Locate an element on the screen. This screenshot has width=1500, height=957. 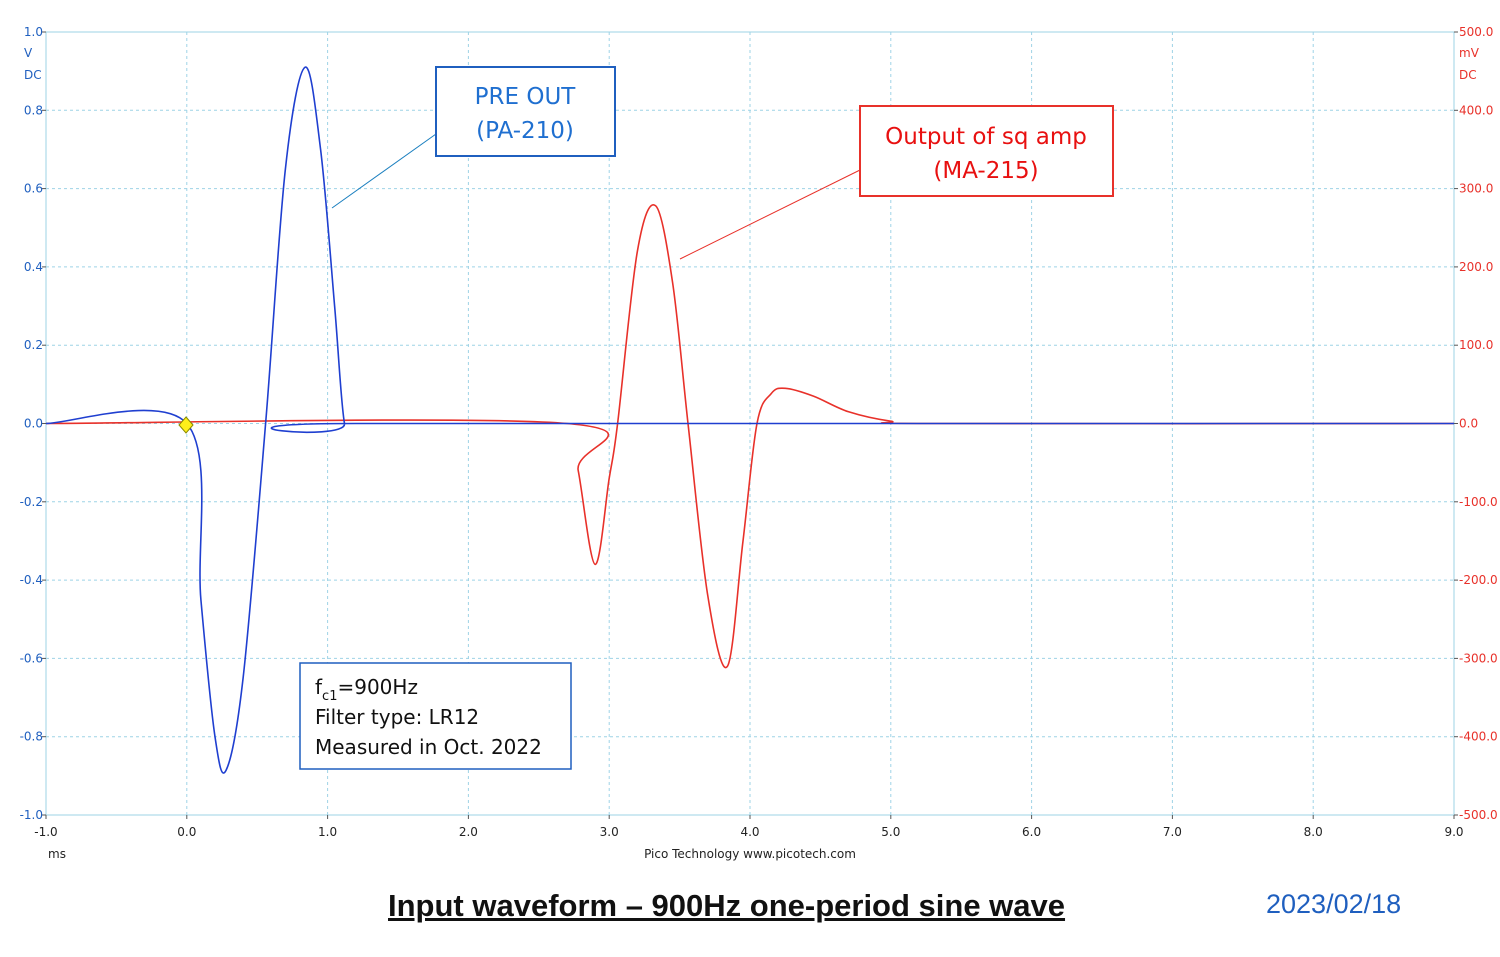
red-callout-box is located at coordinates (986, 151).